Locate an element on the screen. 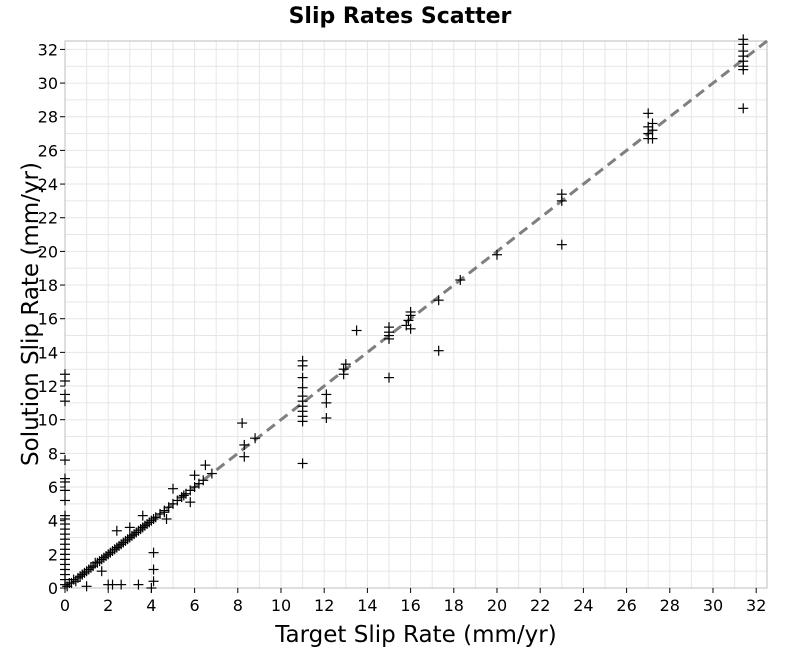  y-tick-label: 20 is located at coordinates (48, 251).